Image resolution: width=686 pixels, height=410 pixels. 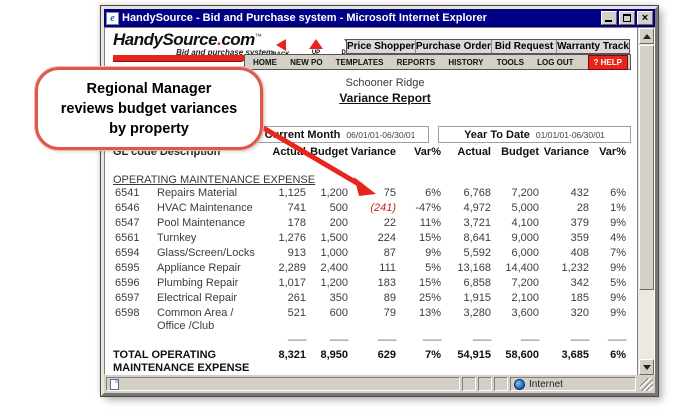 I want to click on gl-description: Appliance Repair, so click(x=199, y=268).